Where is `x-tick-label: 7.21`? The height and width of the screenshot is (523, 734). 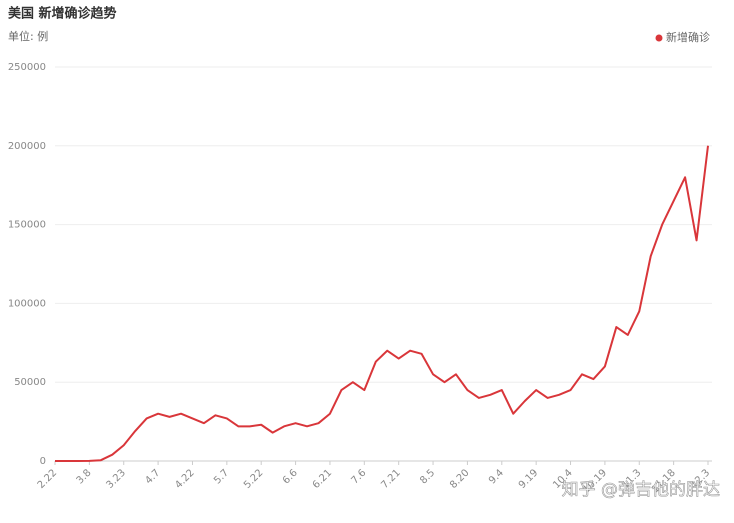
x-tick-label: 7.21 is located at coordinates (391, 479).